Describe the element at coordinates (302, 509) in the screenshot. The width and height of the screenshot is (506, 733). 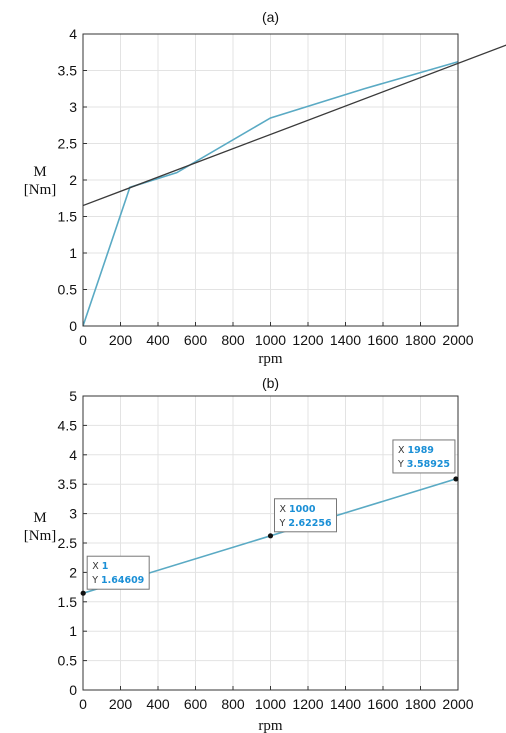
I see `datatip-x-value: 1000` at that location.